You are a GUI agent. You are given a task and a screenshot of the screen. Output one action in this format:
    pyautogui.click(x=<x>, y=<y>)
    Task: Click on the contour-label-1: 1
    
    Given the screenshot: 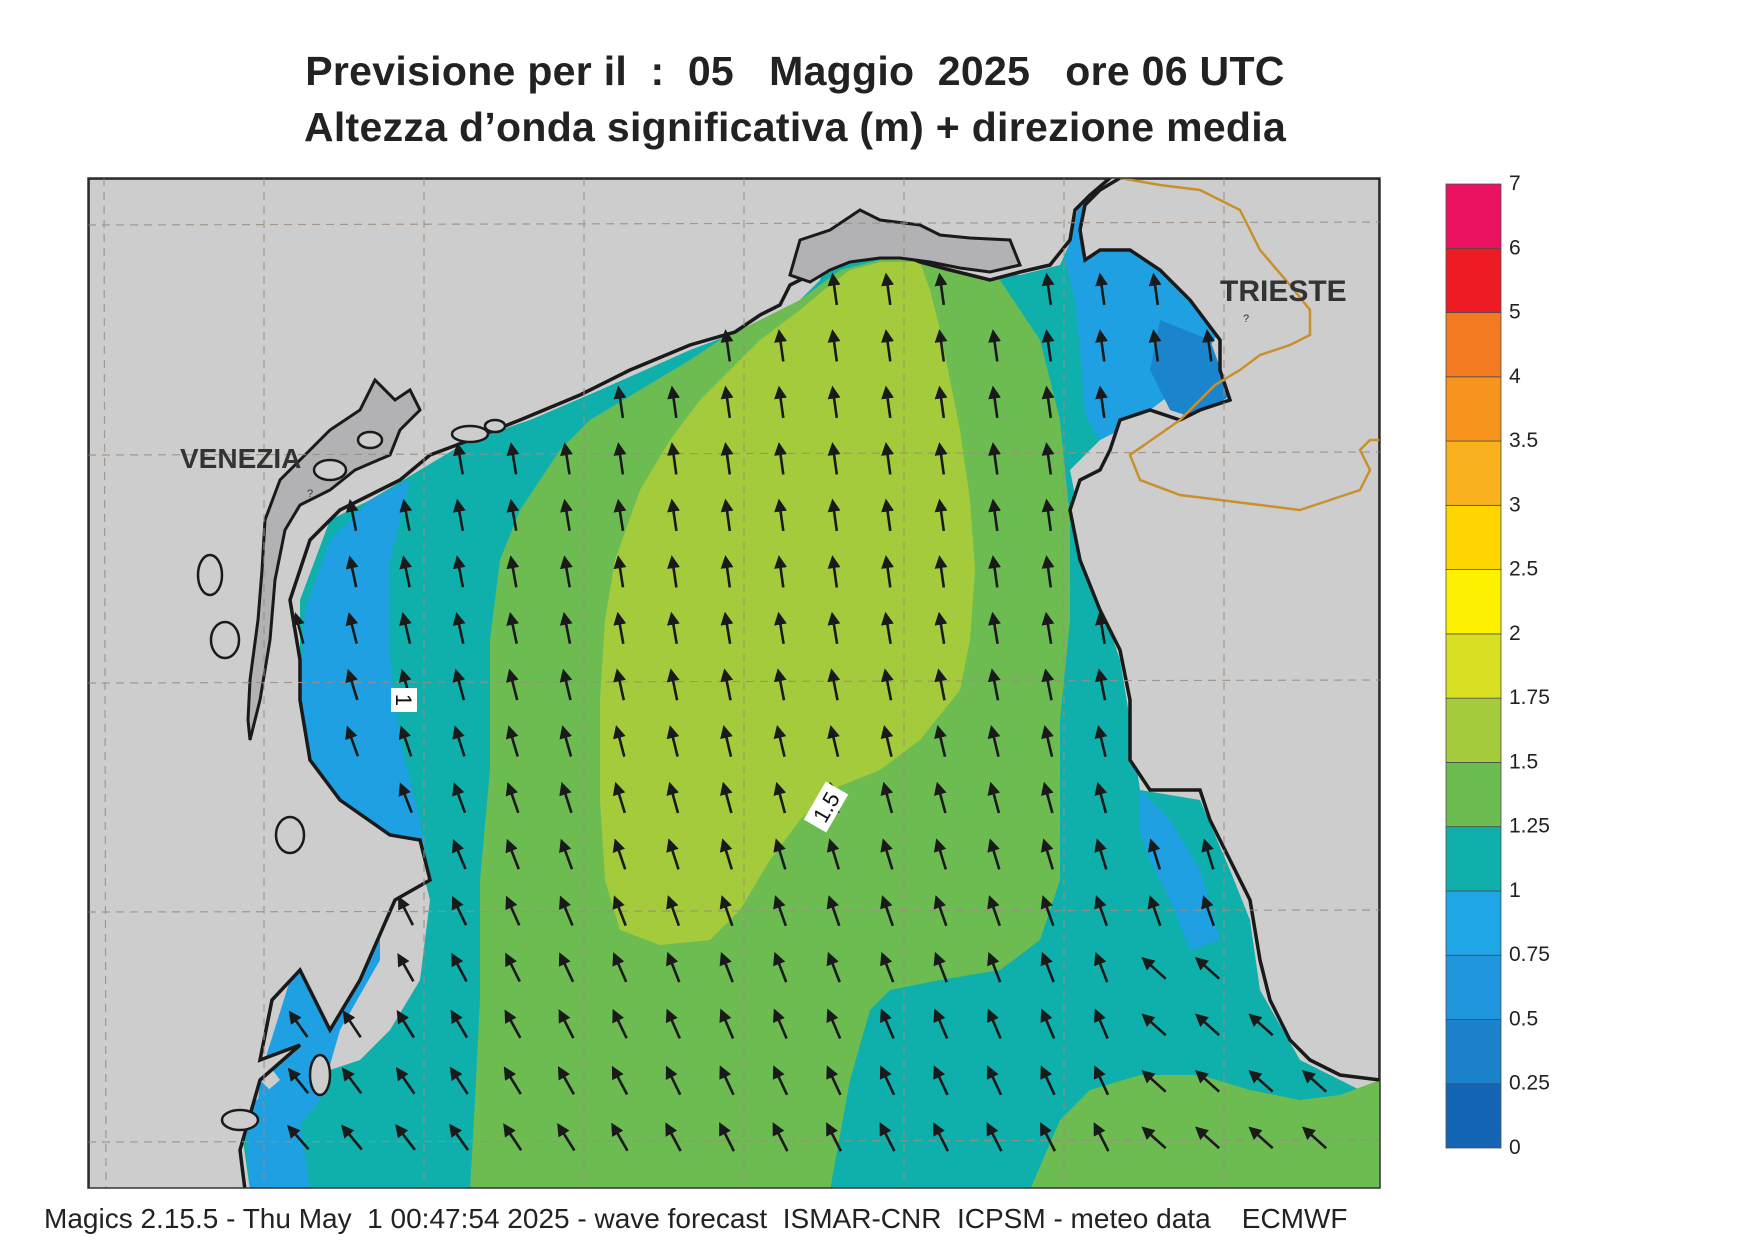 What is the action you would take?
    pyautogui.click(x=404, y=700)
    